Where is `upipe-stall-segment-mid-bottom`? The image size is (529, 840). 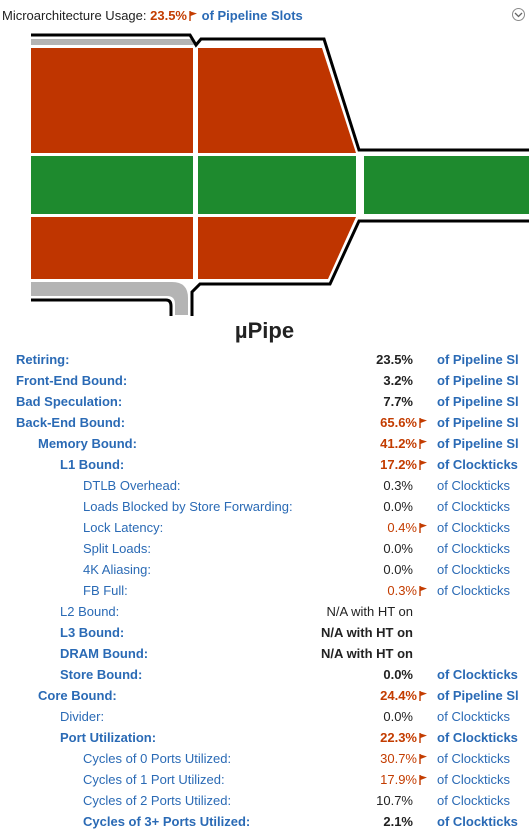
upipe-stall-segment-mid-bottom is located at coordinates (277, 248).